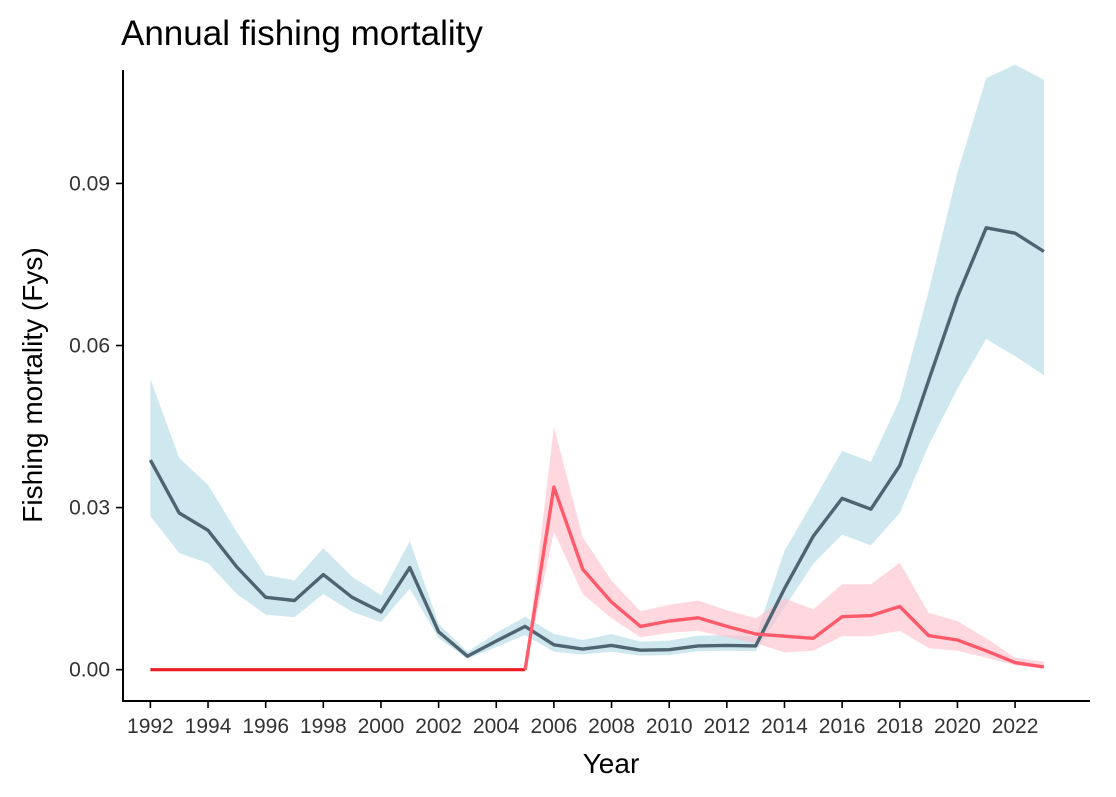 This screenshot has width=1116, height=797. I want to click on blue-point-2001, so click(409, 567).